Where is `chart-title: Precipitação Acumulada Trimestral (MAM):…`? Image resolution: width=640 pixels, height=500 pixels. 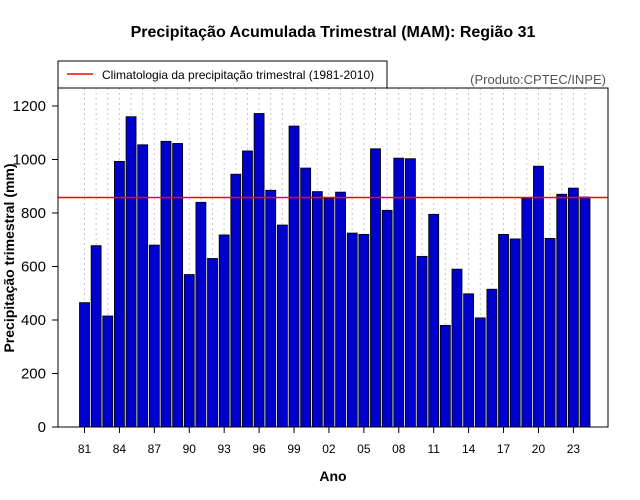 chart-title: Precipitação Acumulada Trimestral (MAM):… is located at coordinates (333, 32).